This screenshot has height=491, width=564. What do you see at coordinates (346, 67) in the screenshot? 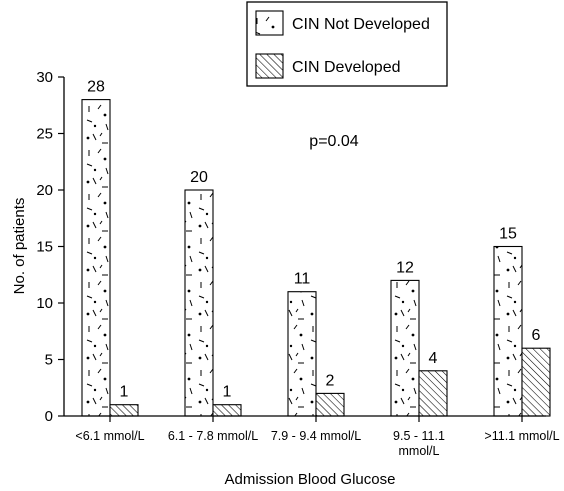
I see `legend-label-developed: CIN Developed` at bounding box center [346, 67].